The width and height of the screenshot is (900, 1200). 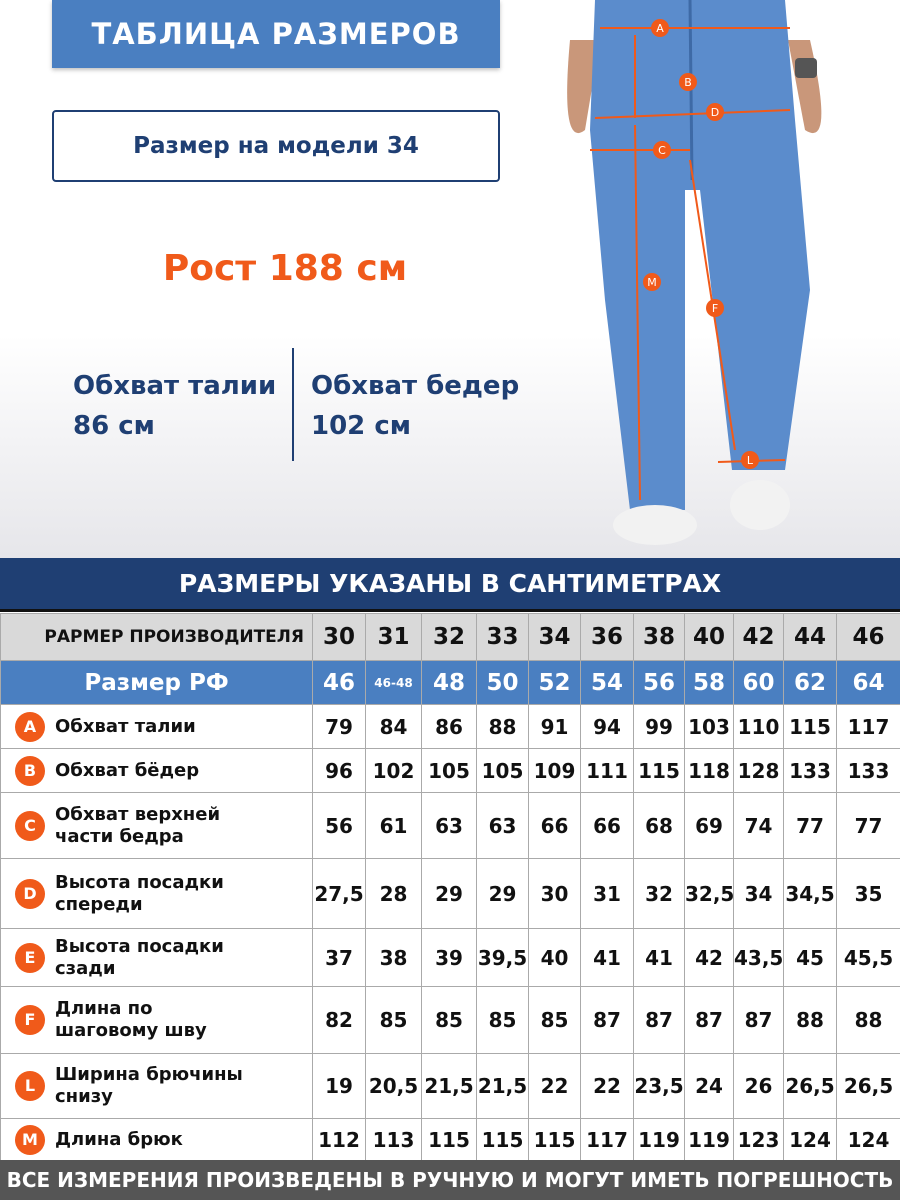 What do you see at coordinates (709, 682) in the screenshot?
I see `rf-size-cell: 58` at bounding box center [709, 682].